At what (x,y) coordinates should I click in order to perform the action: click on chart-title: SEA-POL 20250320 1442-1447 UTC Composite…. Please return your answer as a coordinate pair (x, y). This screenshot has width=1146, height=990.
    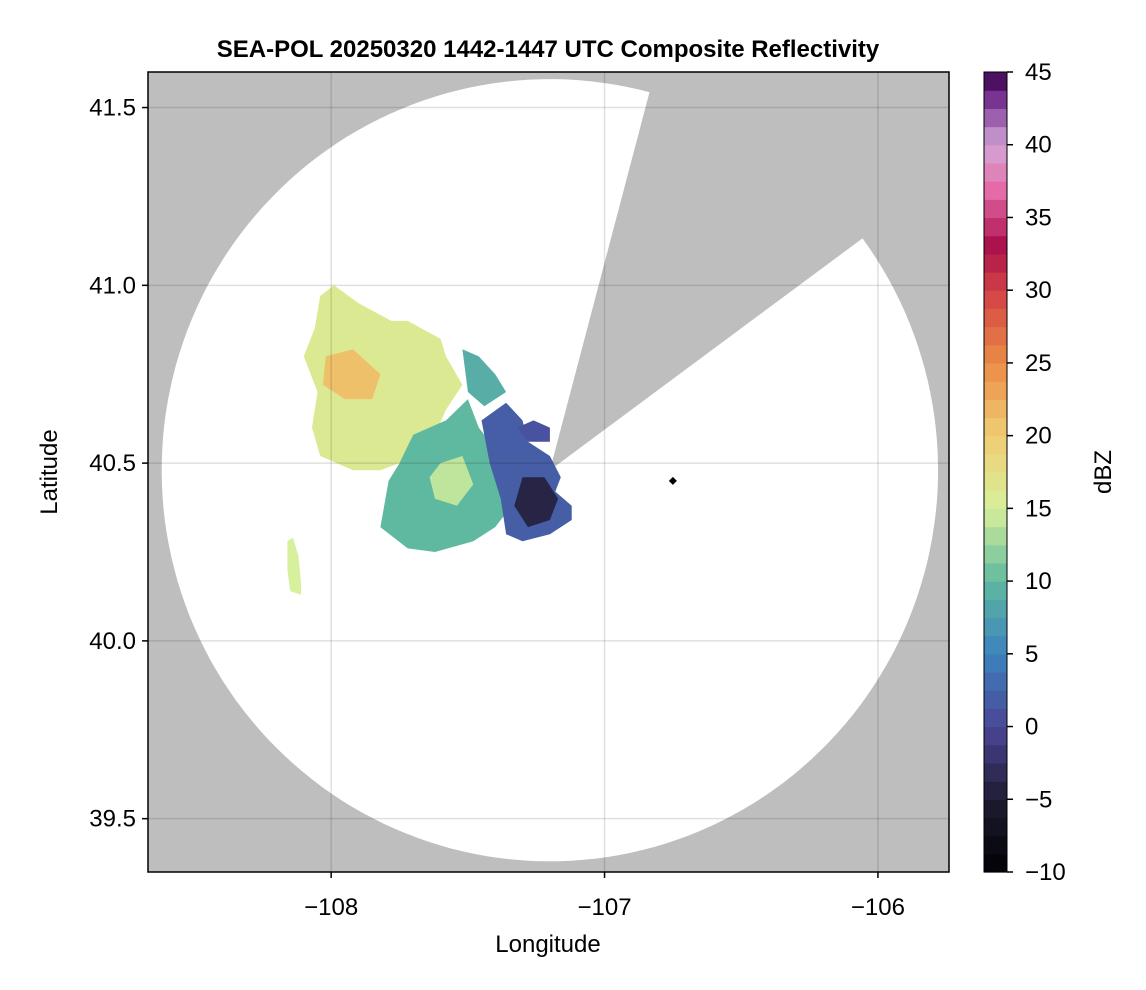
    Looking at the image, I should click on (548, 49).